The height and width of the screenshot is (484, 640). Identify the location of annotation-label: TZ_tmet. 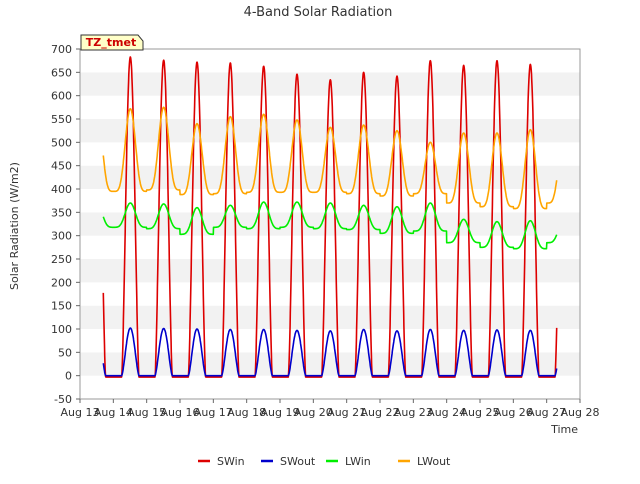
(111, 42).